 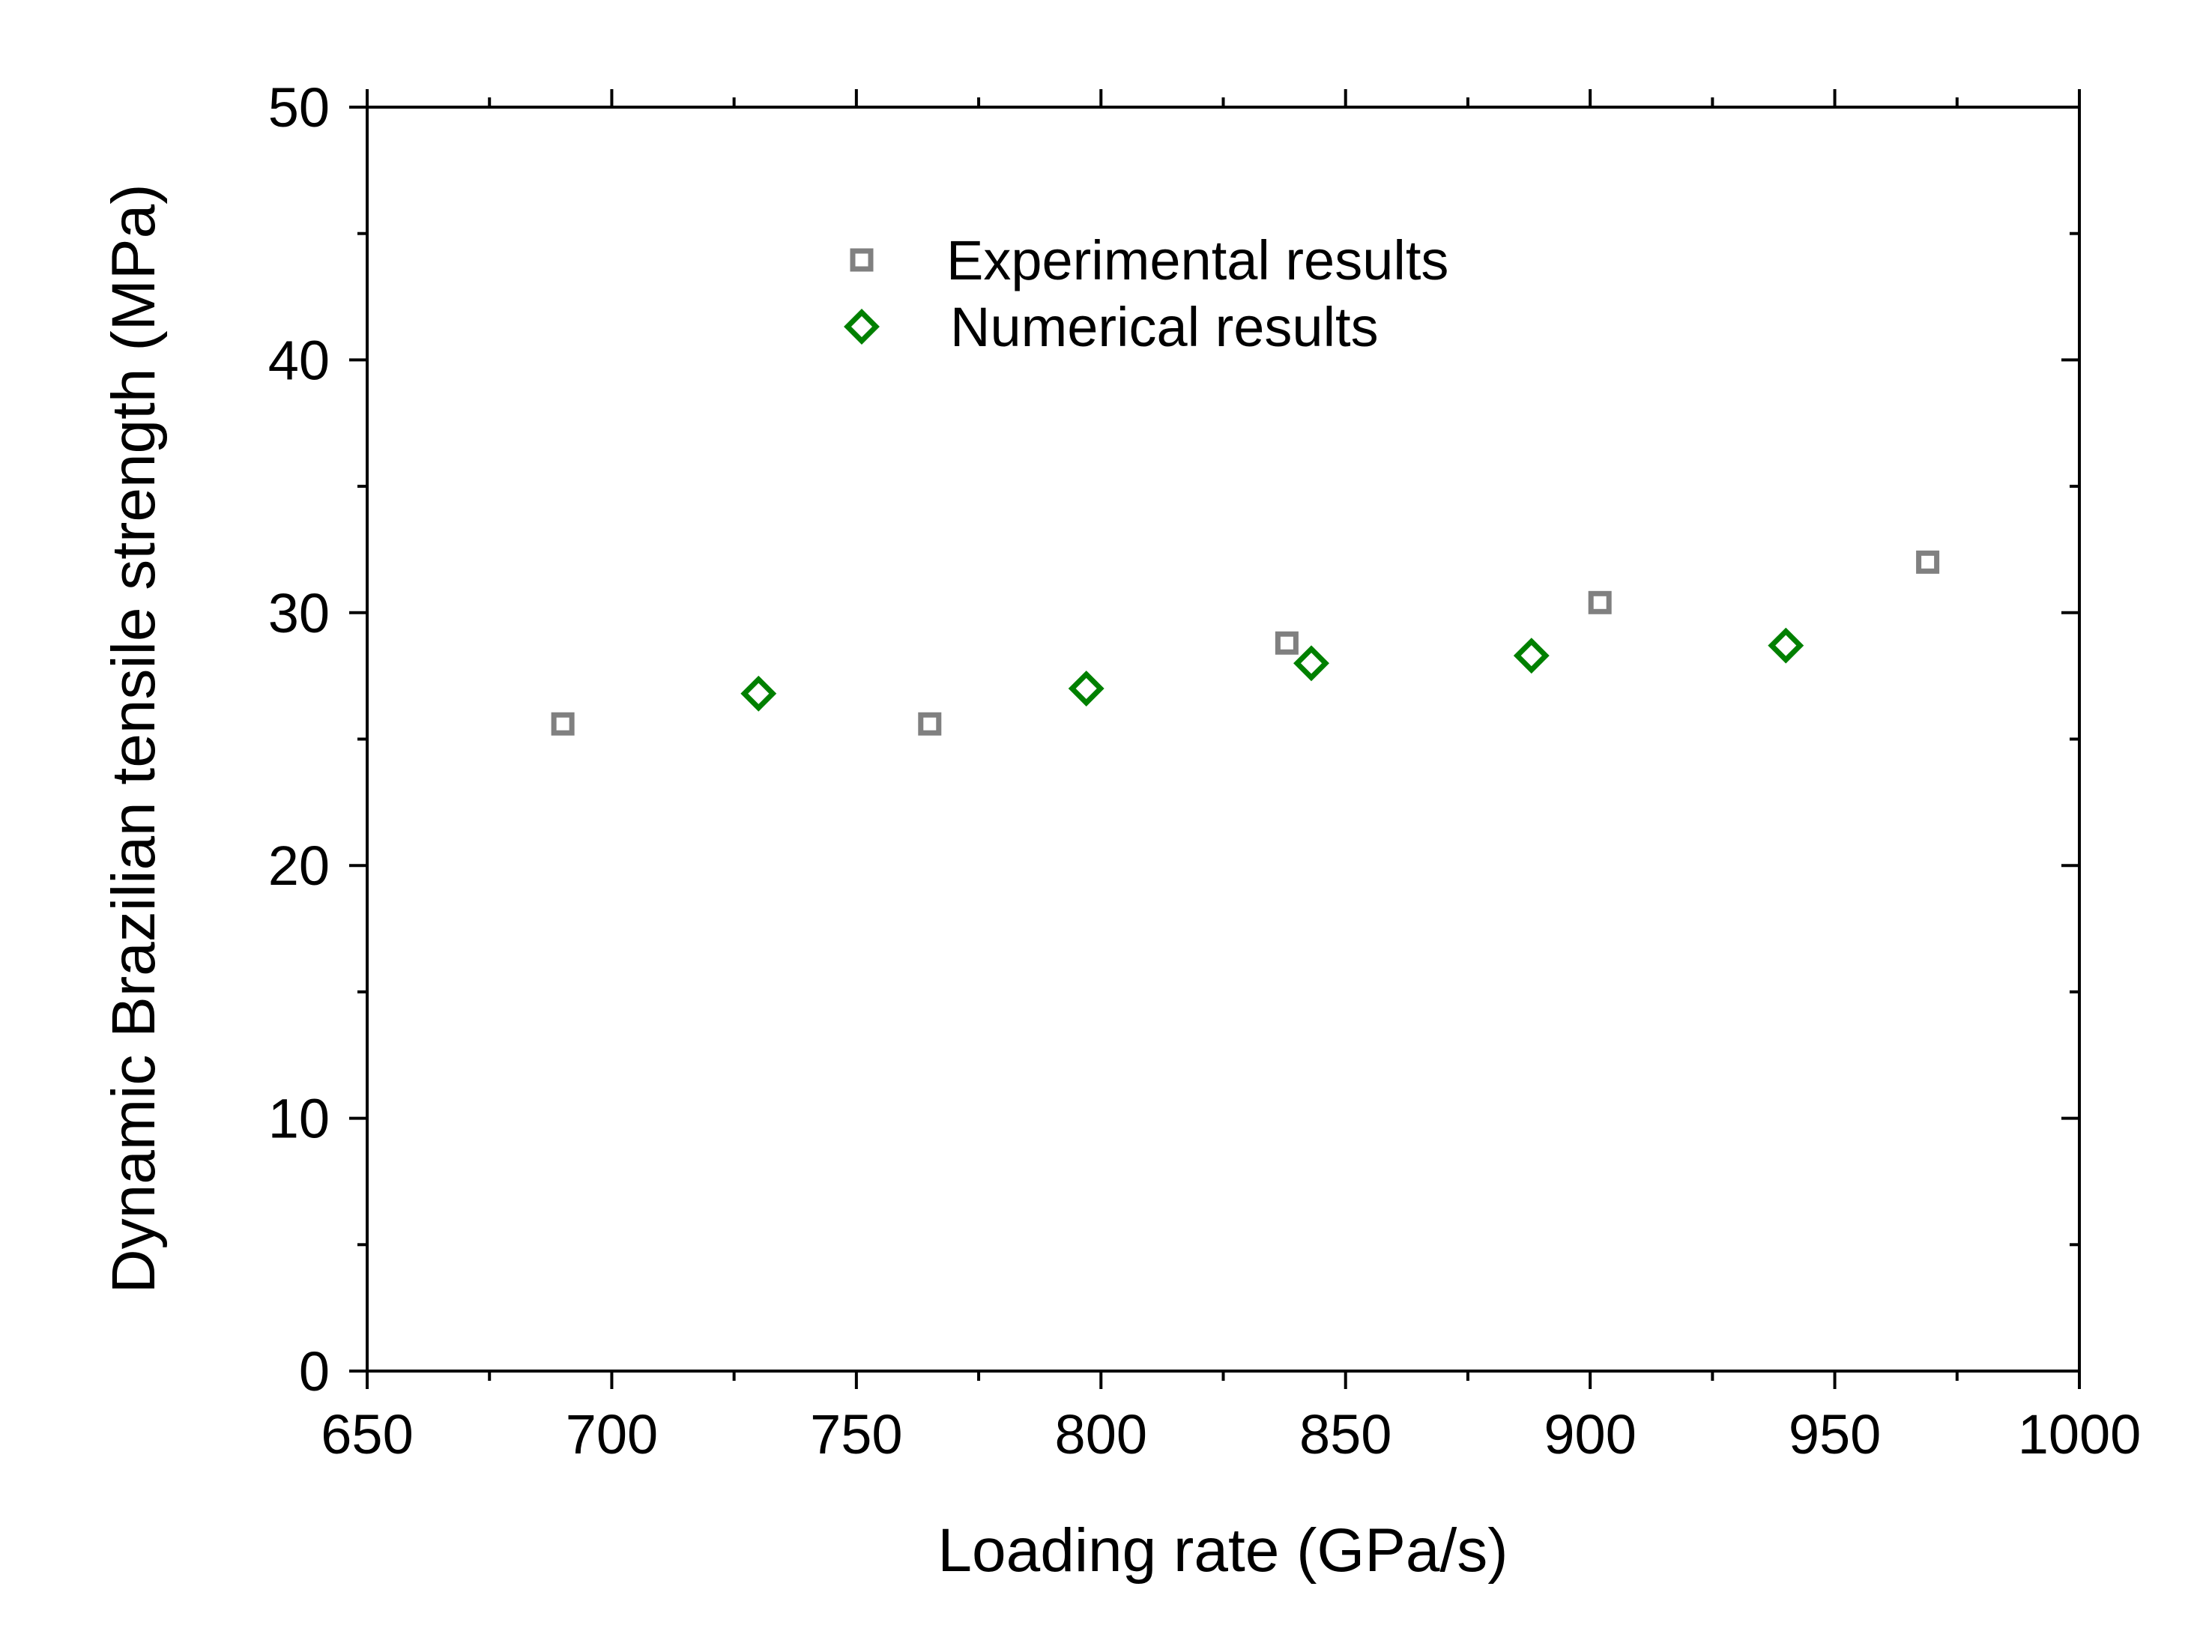 I want to click on x-tick-label: 750, so click(x=856, y=1434).